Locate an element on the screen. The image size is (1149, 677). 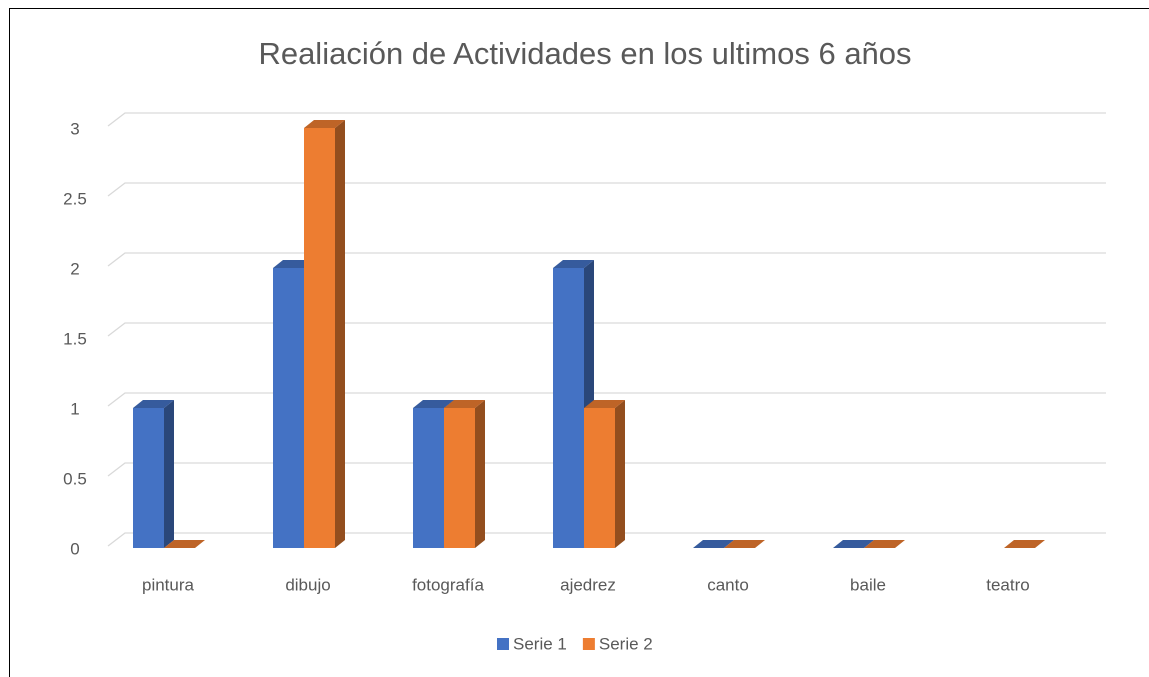
x-tick-label: dibujo is located at coordinates (307, 584).